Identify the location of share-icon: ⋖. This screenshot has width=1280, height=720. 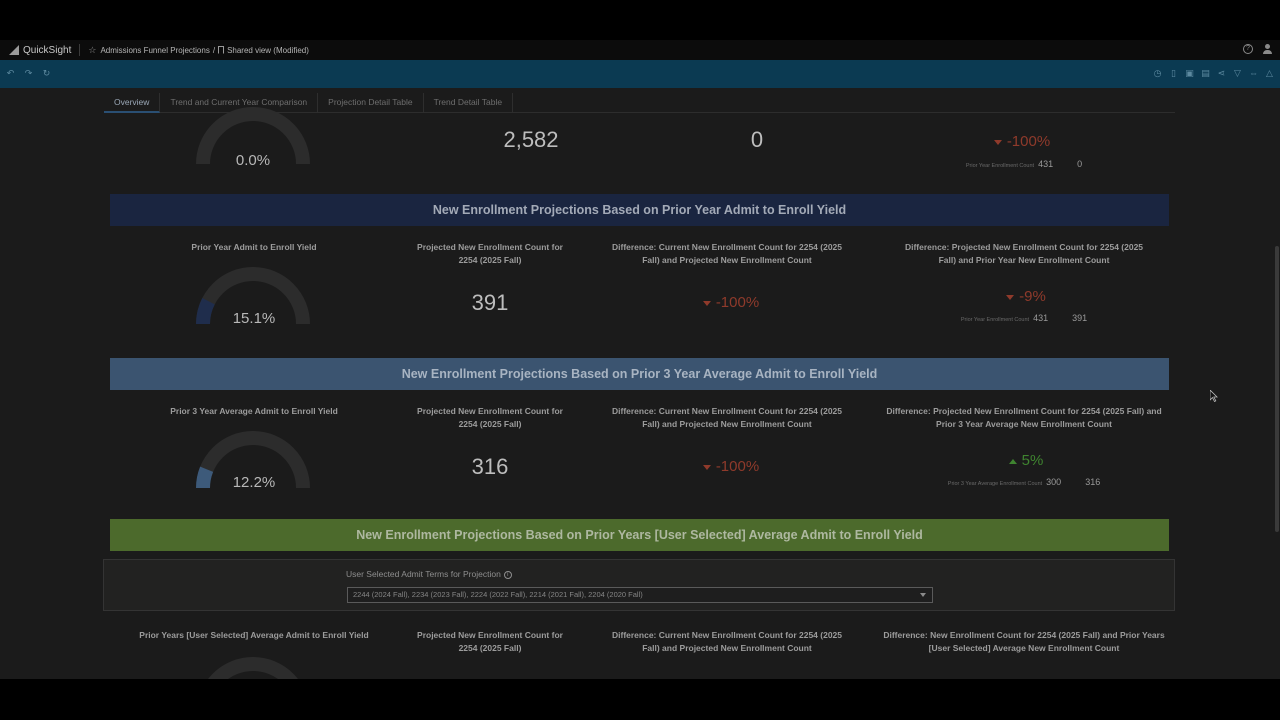
(1221, 73).